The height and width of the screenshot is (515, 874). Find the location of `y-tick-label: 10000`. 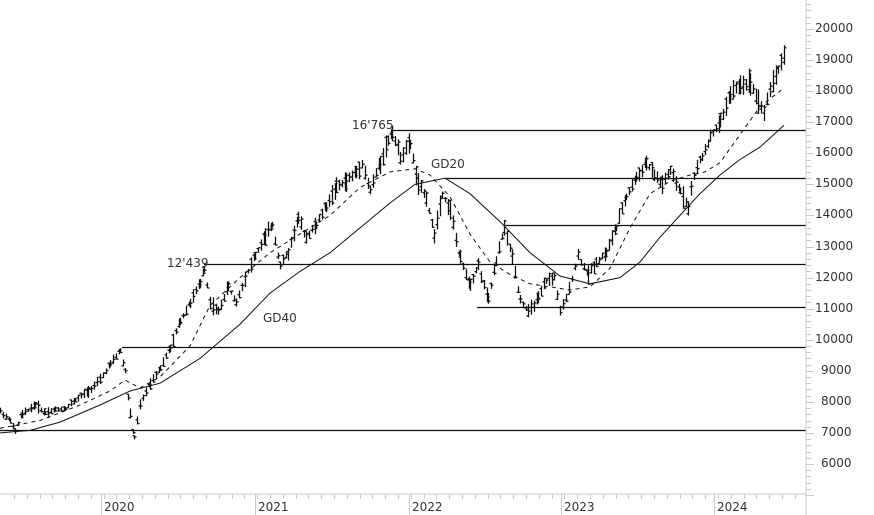

y-tick-label: 10000 is located at coordinates (834, 338).